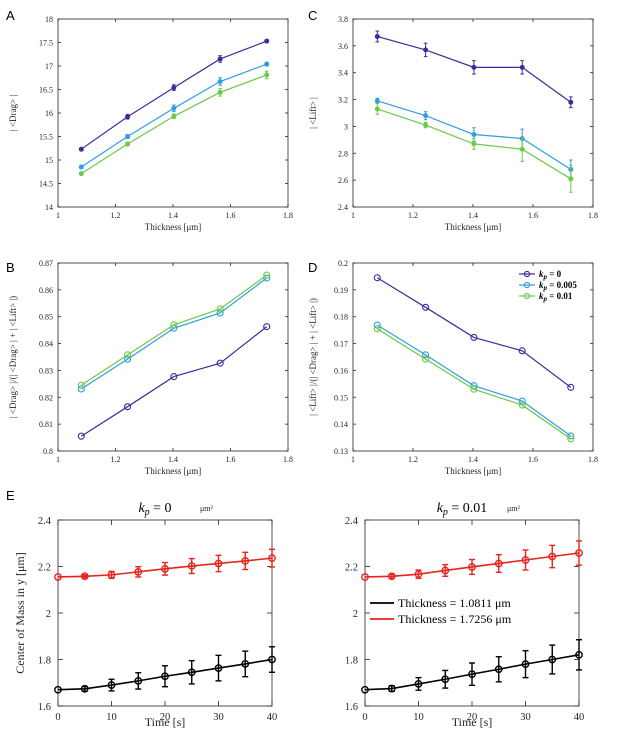 The height and width of the screenshot is (730, 618). Describe the element at coordinates (46, 424) in the screenshot. I see `y-tick-label: 0.81` at that location.